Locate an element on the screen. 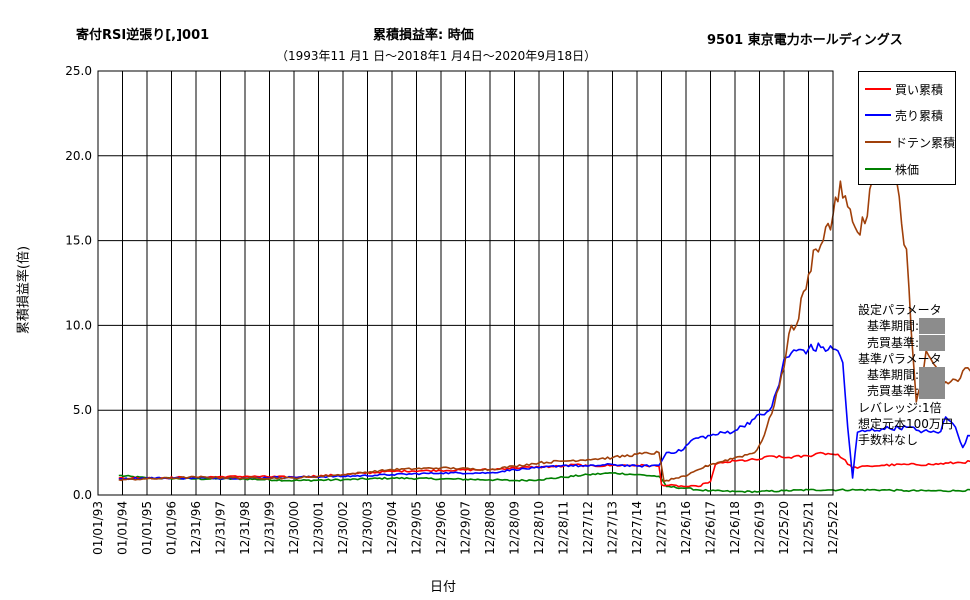 This screenshot has height=600, width=970. x-axis-label: 日付 is located at coordinates (443, 587).